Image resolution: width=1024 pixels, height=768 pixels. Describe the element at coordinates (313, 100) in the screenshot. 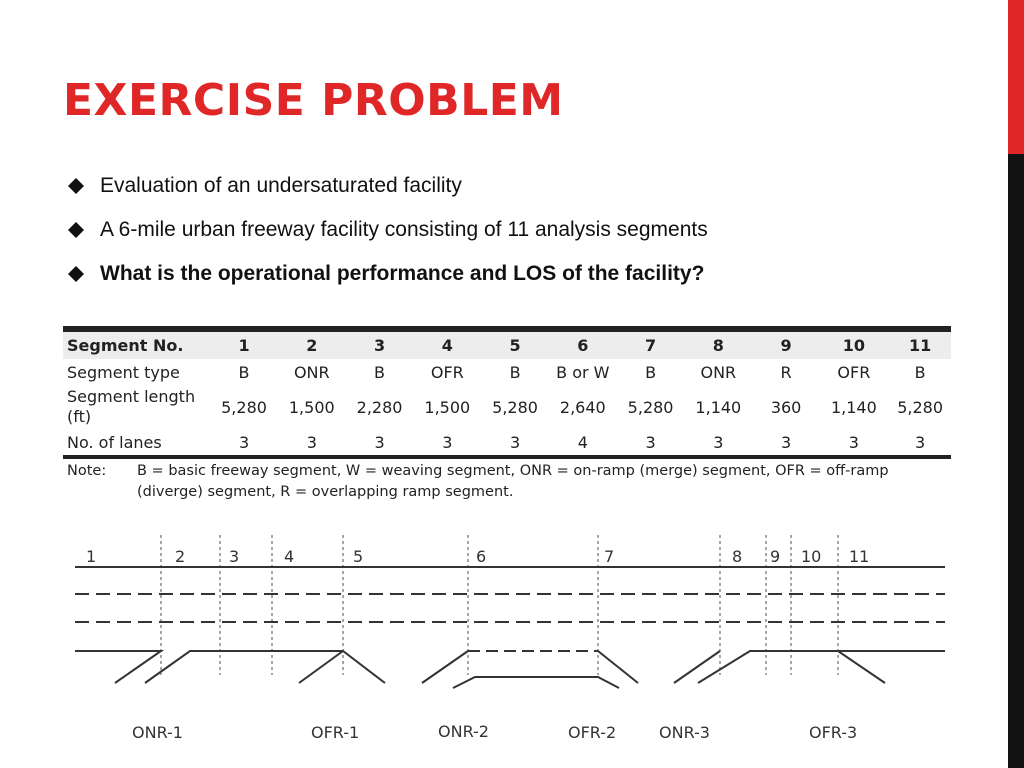

I see `slide-title: EXERCISE PROBLEM` at that location.